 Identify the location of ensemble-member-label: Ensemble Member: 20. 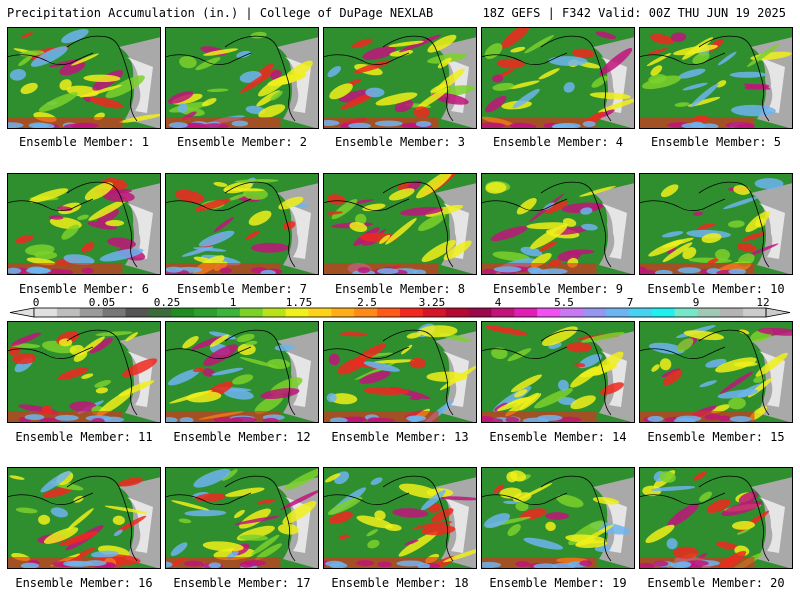
(716, 583).